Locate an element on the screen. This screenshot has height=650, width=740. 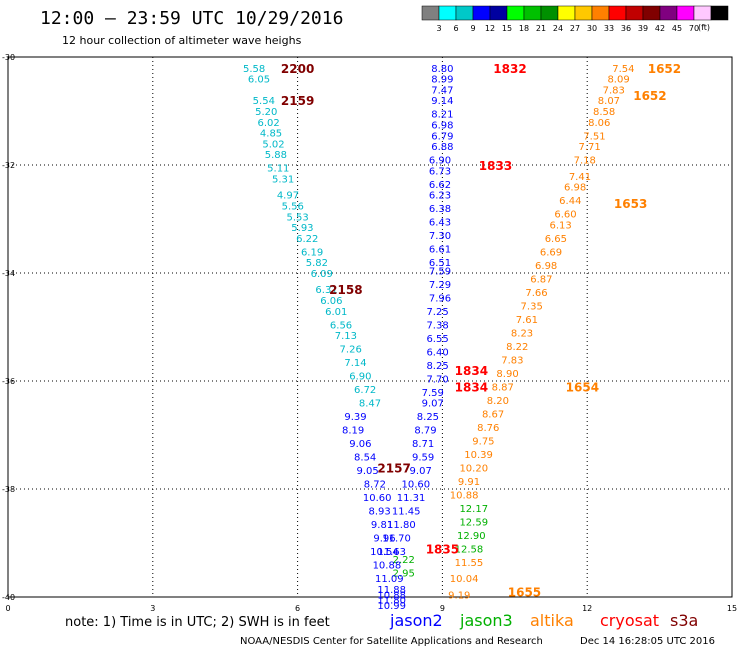
swh-value-label: 9.06 is located at coordinates (360, 444).